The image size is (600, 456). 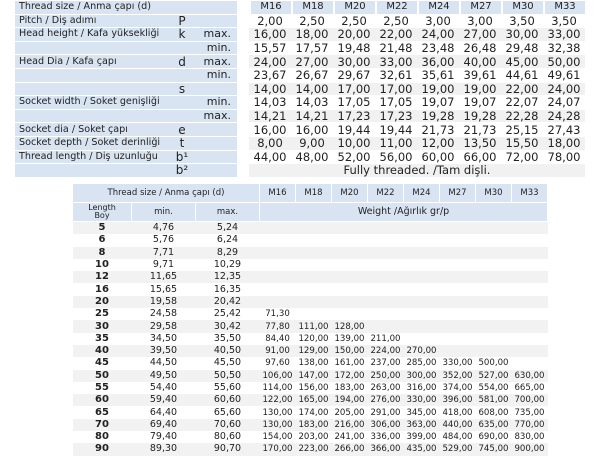 I want to click on weight-cell: 306,00, so click(x=385, y=425).